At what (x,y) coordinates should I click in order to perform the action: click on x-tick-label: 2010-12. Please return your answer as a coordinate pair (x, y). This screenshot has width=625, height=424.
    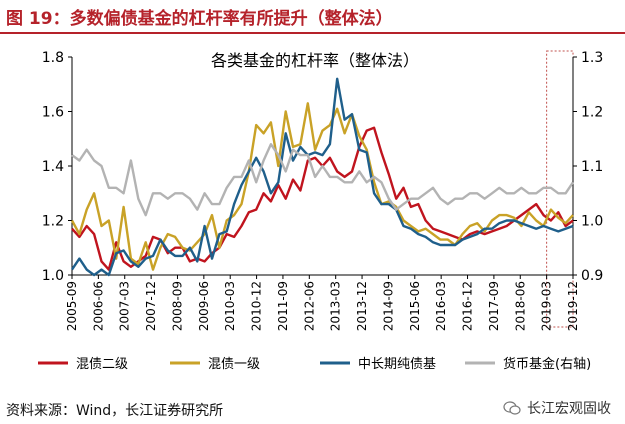
    Looking at the image, I should click on (257, 306).